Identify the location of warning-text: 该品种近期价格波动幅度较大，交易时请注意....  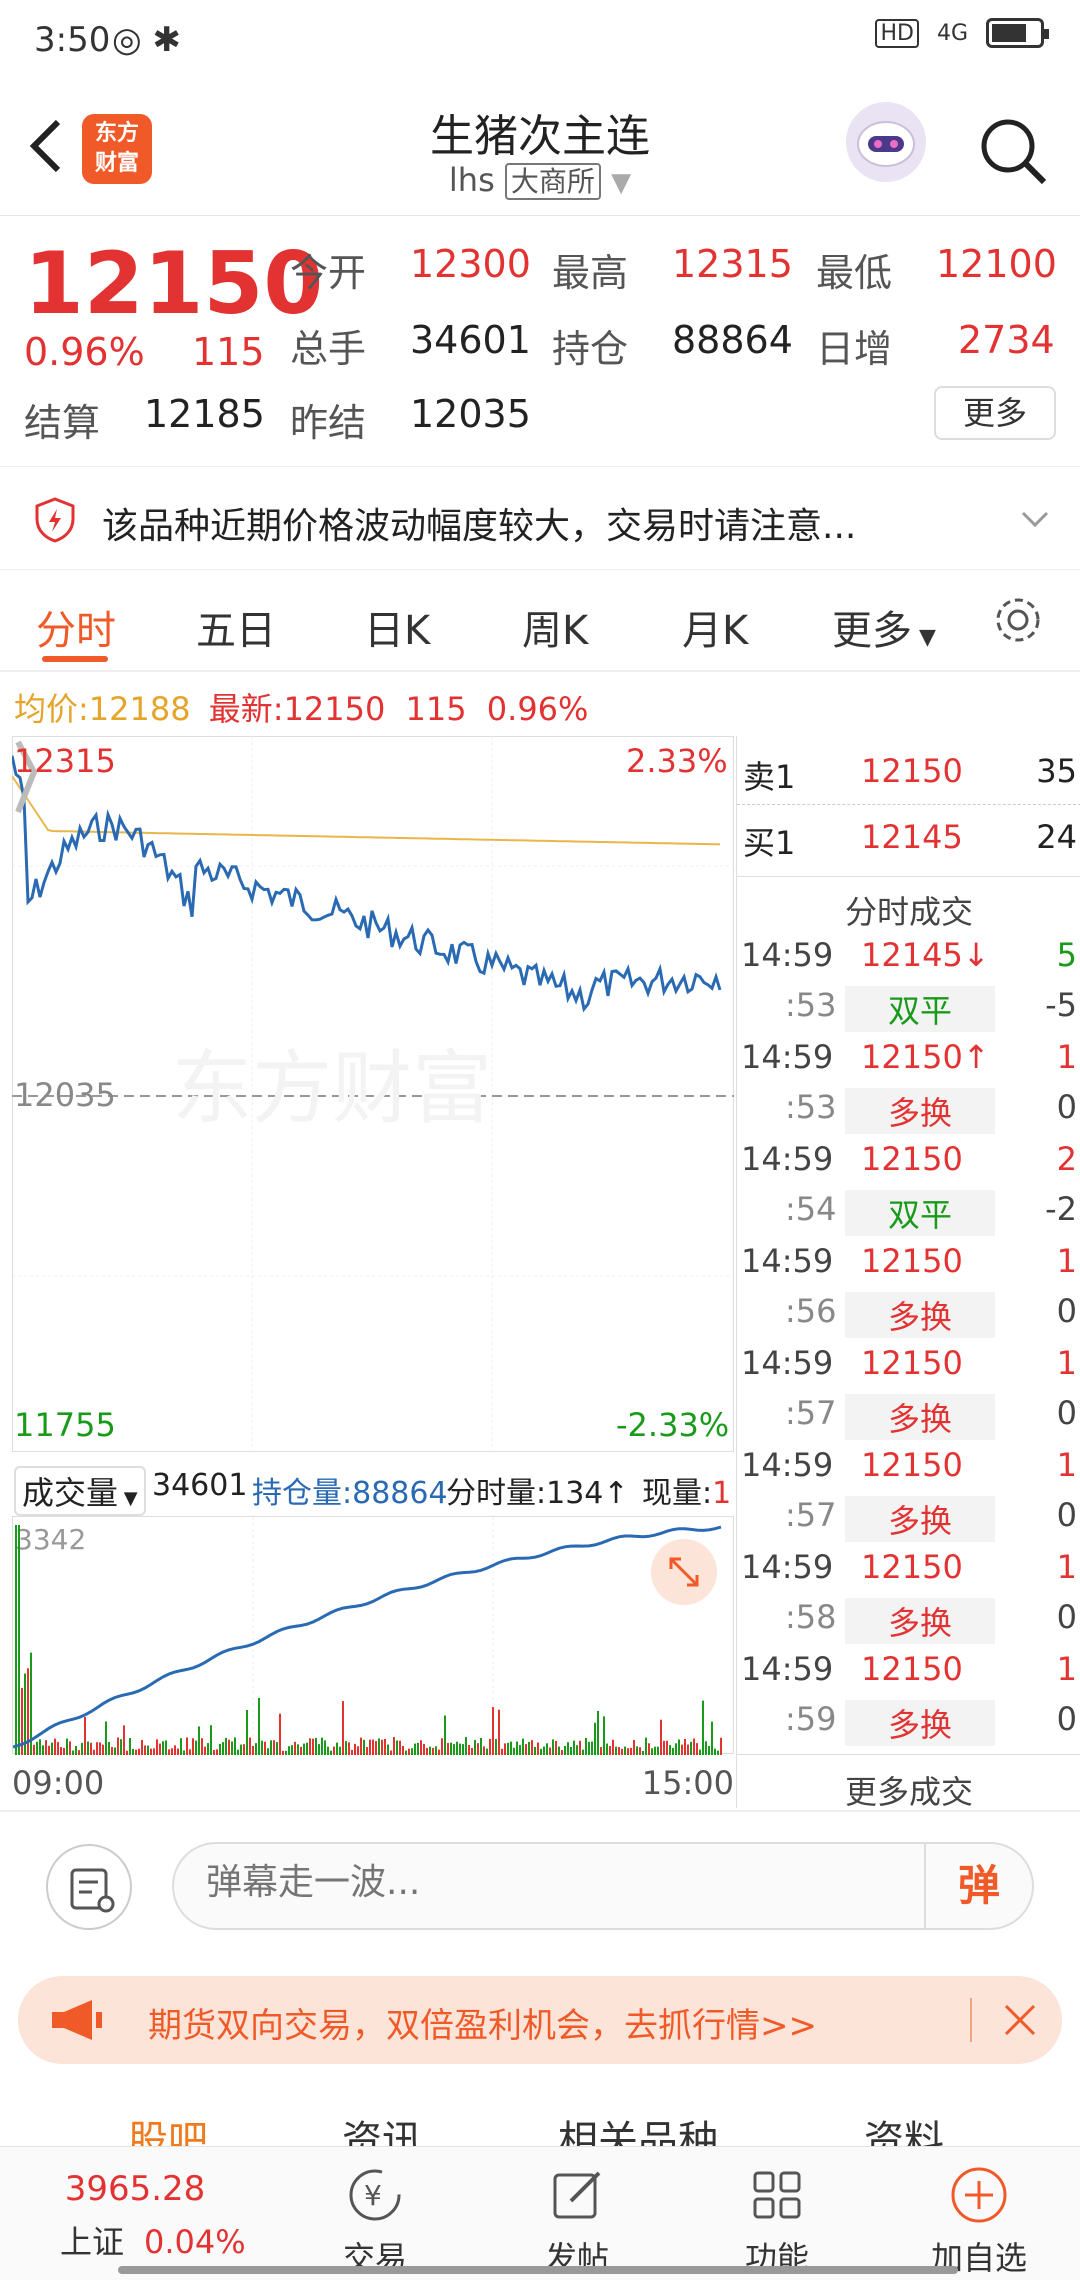
(479, 526).